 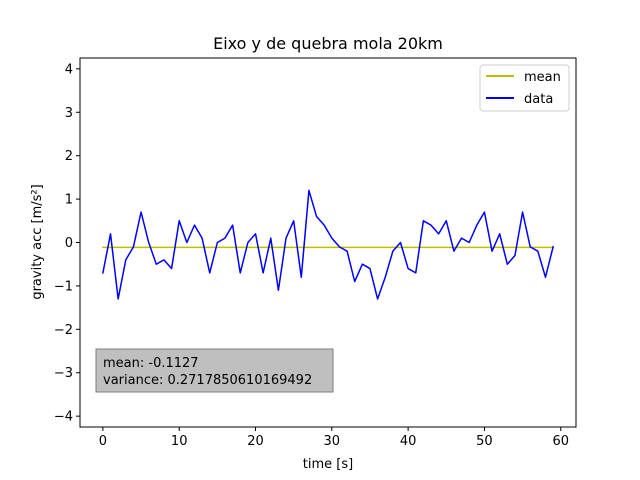 What do you see at coordinates (63, 373) in the screenshot?
I see `y-tick-label: −3` at bounding box center [63, 373].